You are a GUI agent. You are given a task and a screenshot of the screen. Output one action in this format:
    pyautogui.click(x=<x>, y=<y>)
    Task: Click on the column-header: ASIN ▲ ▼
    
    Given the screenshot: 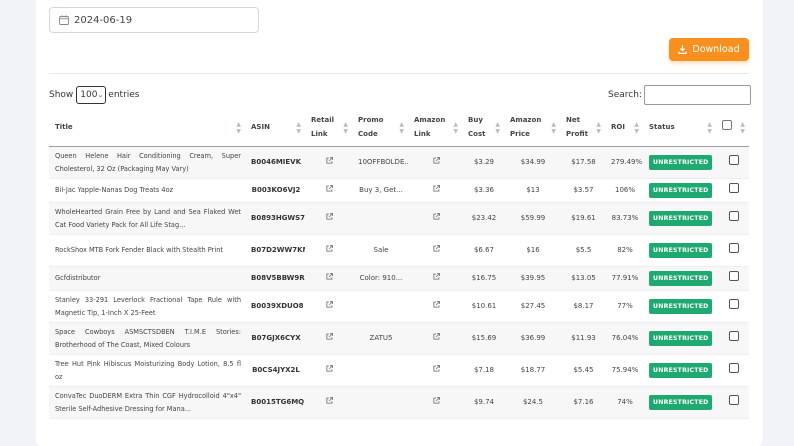 What is the action you would take?
    pyautogui.click(x=275, y=128)
    